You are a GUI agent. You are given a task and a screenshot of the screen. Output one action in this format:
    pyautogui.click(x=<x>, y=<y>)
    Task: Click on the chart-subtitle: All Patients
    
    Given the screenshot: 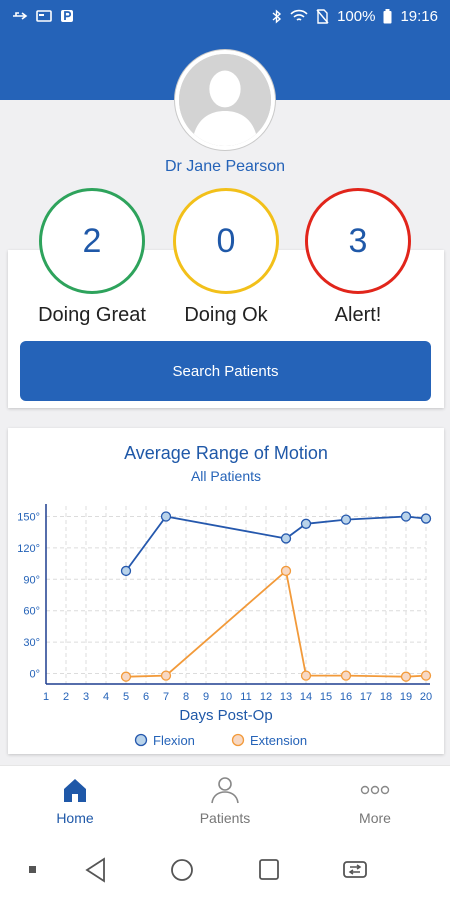 What is the action you would take?
    pyautogui.click(x=226, y=476)
    